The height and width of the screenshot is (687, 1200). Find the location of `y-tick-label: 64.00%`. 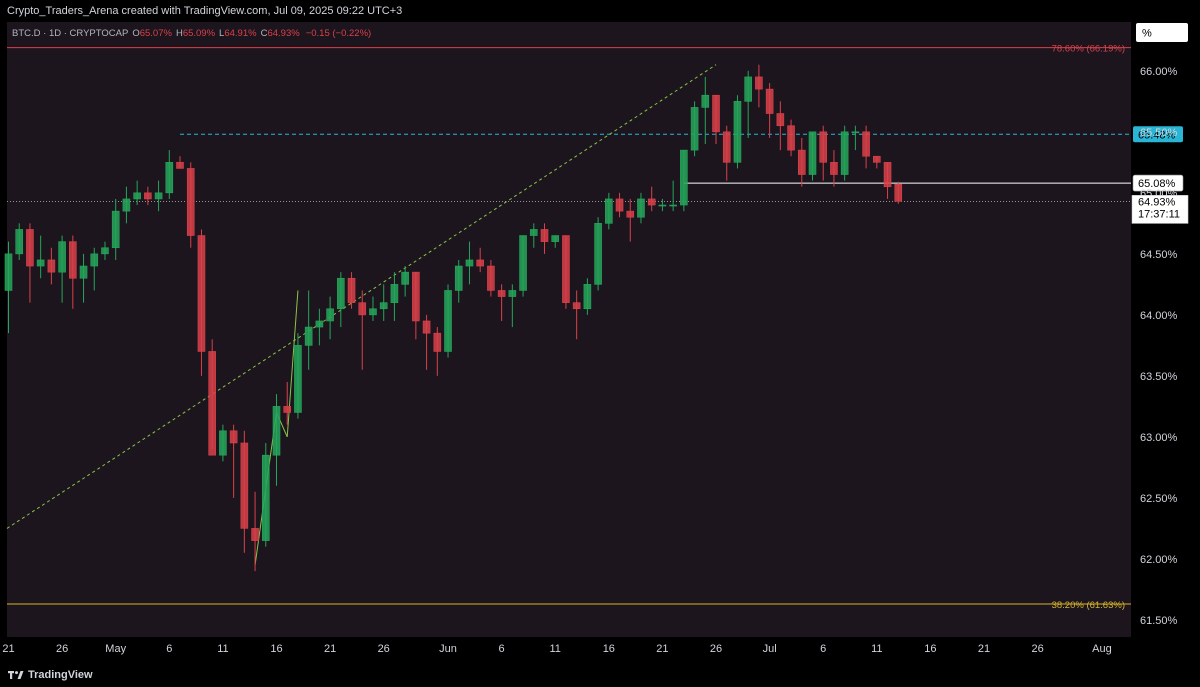

y-tick-label: 64.00% is located at coordinates (1159, 316).